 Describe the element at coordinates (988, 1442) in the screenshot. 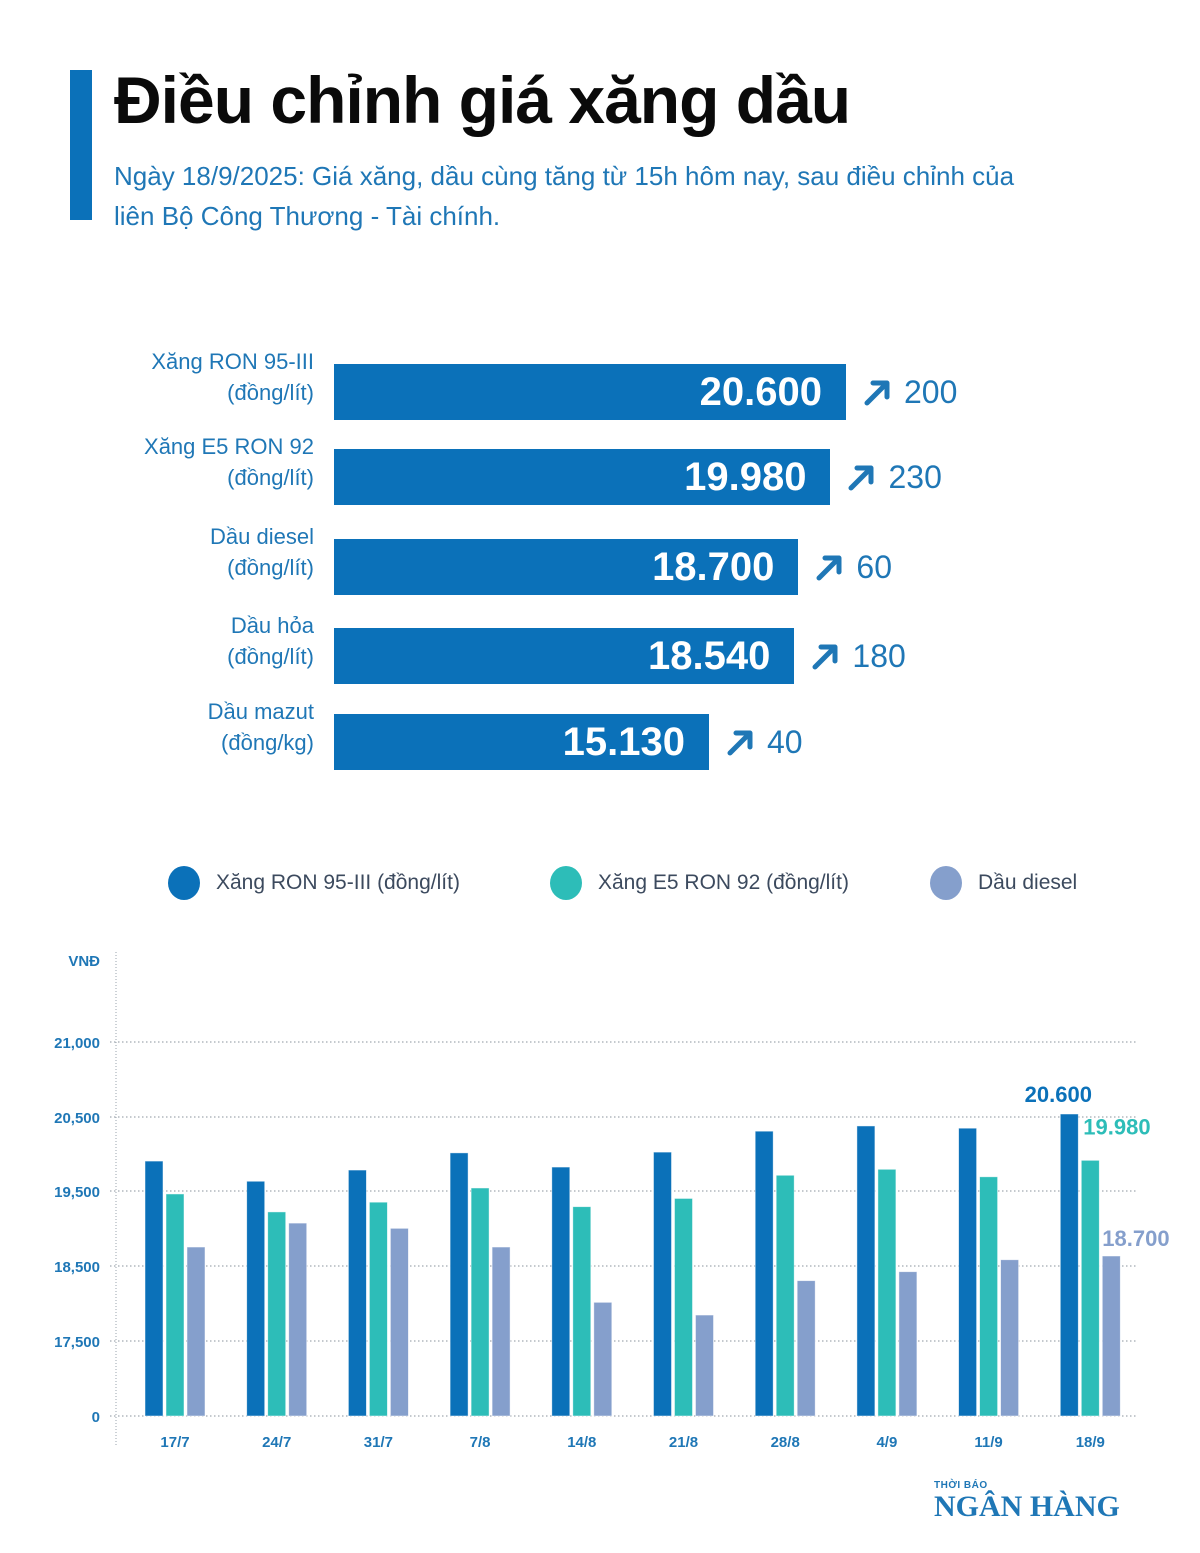

I see `x-tick-label: 11/9` at that location.